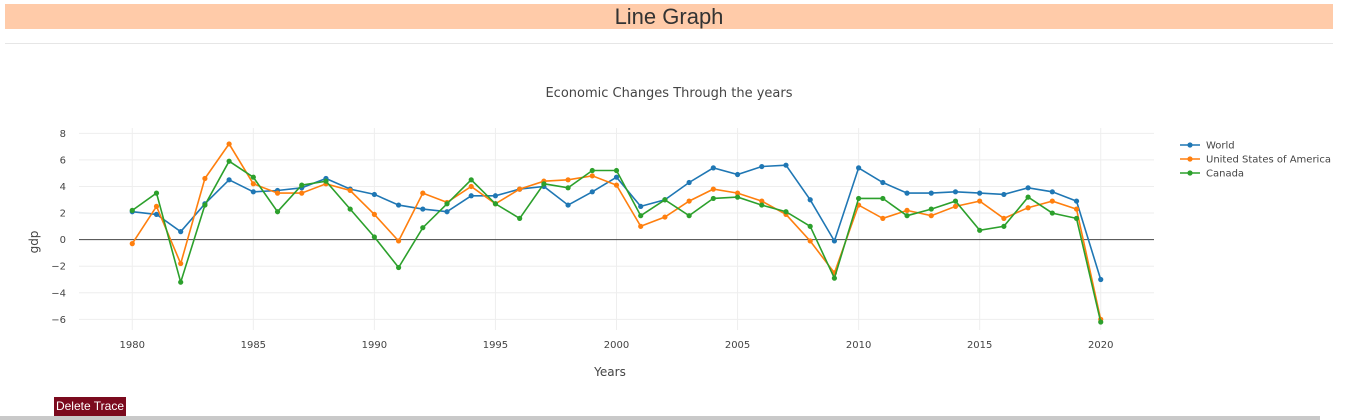  I want to click on delete-trace-button: Delete Trace, so click(90, 406).